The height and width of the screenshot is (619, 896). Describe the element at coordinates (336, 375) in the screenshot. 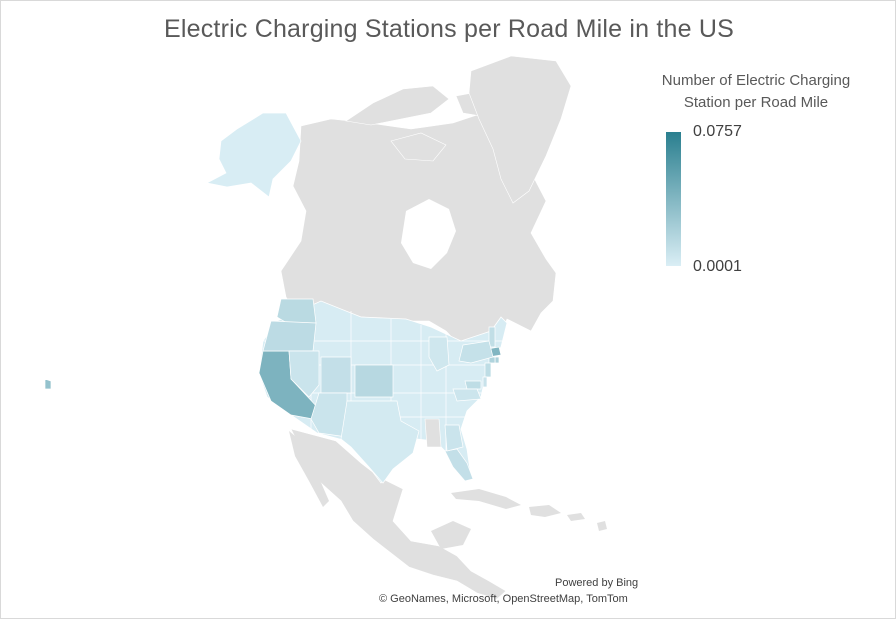

I see `region-utah` at that location.